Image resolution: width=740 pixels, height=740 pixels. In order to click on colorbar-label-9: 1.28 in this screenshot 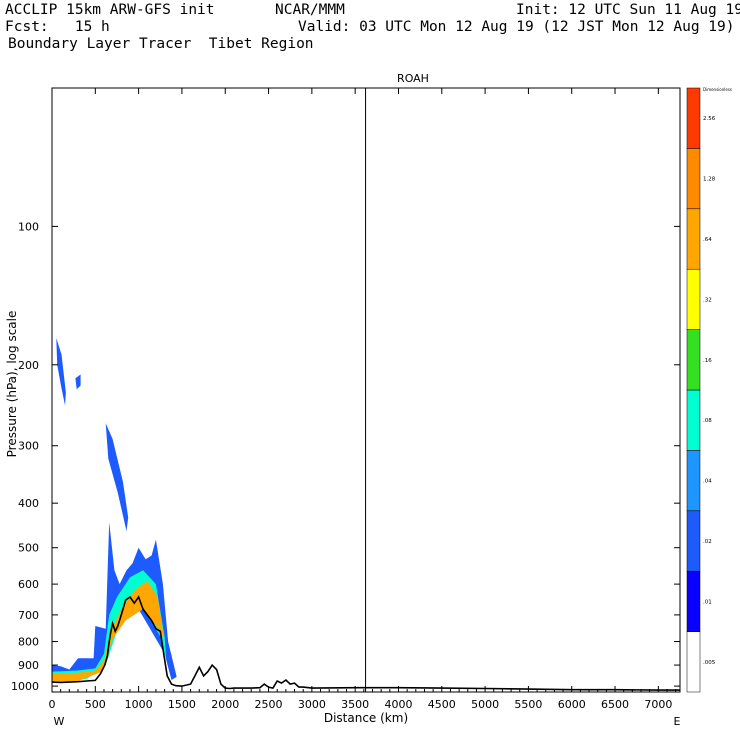, I will do `click(709, 180)`.